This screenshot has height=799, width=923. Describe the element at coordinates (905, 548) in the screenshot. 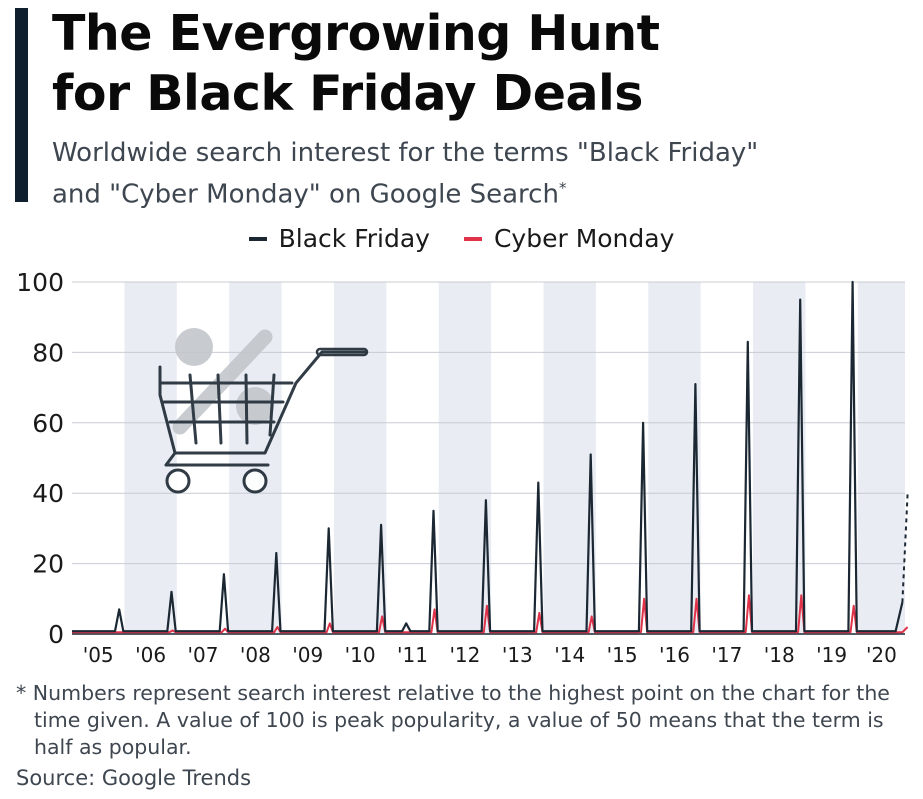

I see `black-friday-projection` at that location.